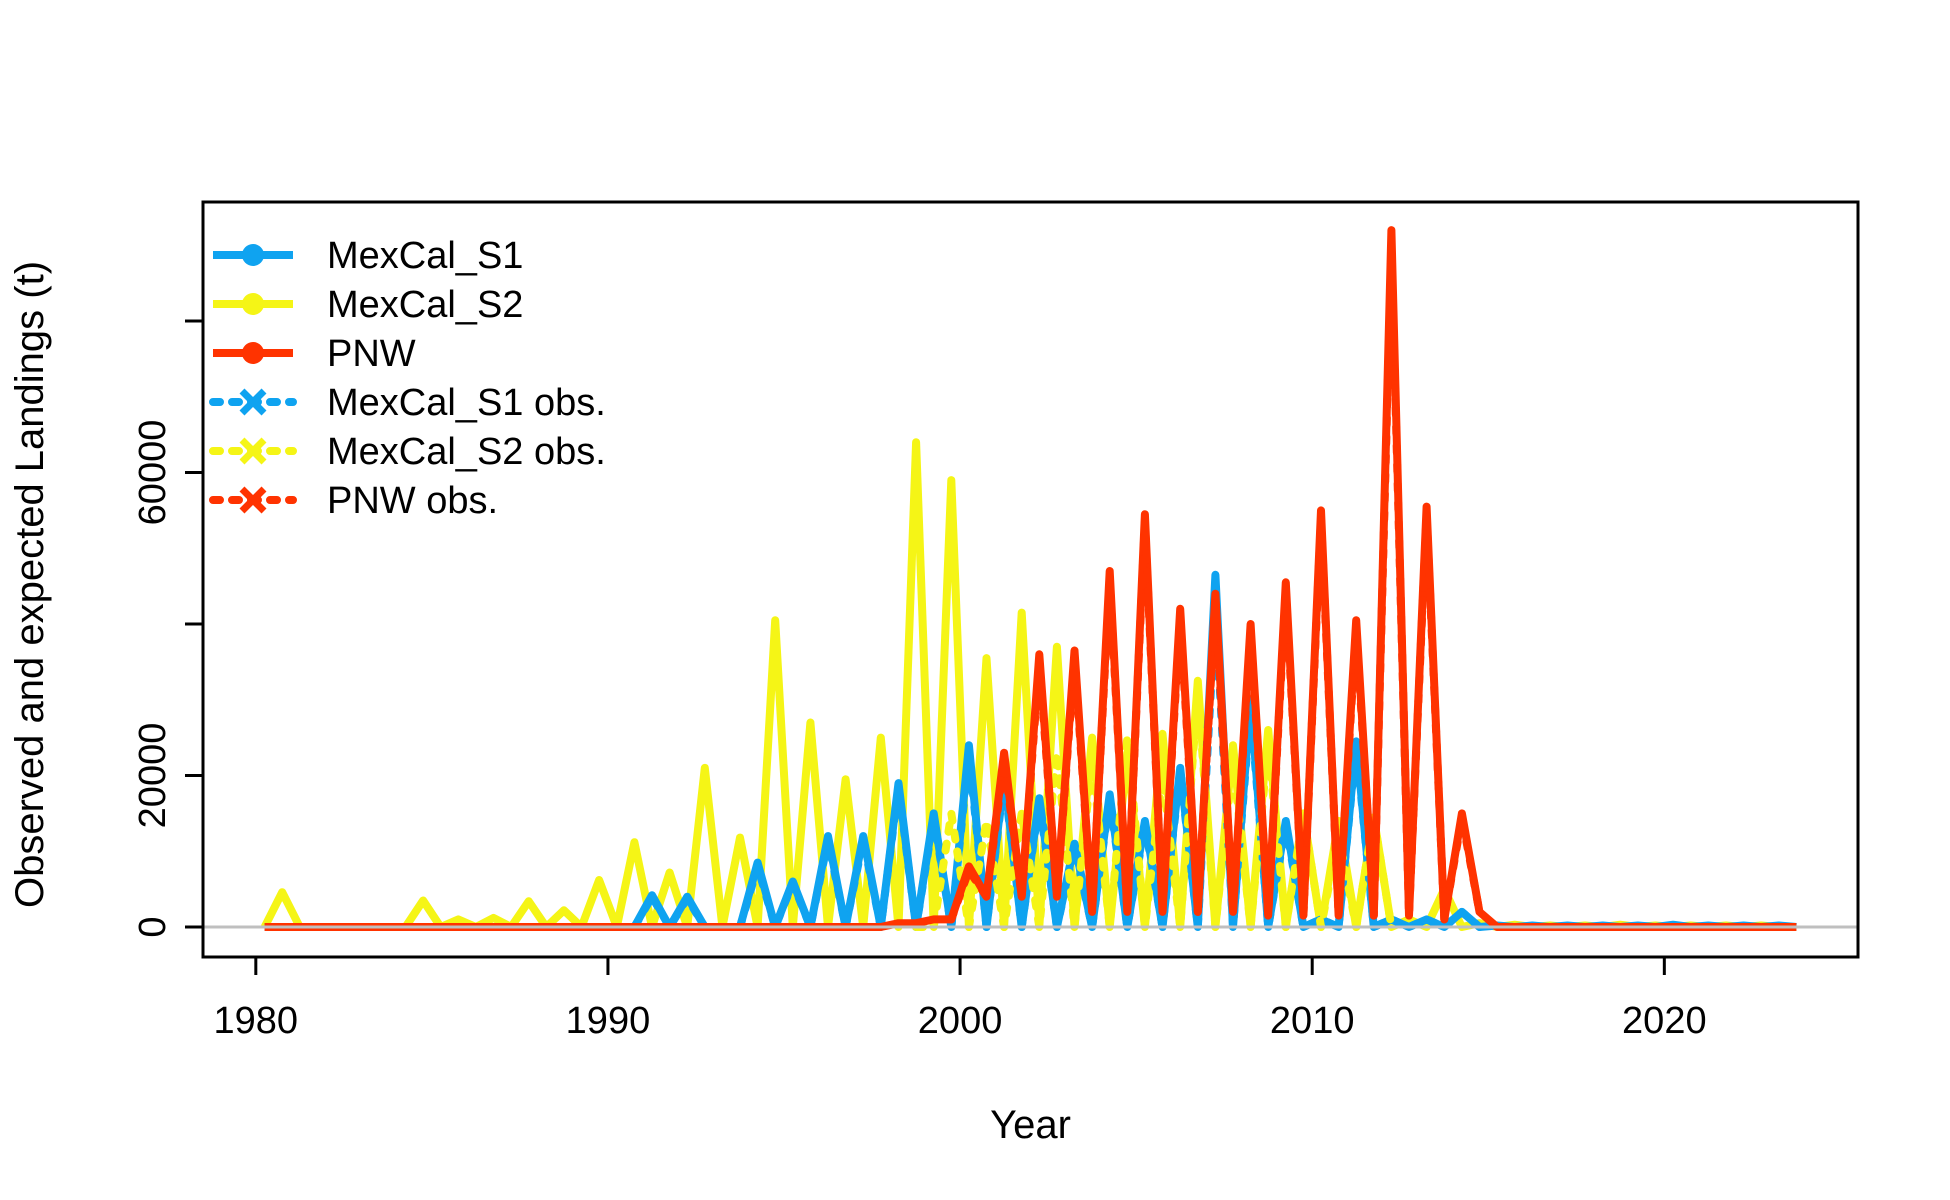  What do you see at coordinates (1312, 1021) in the screenshot?
I see `x-tick-label: 2010` at bounding box center [1312, 1021].